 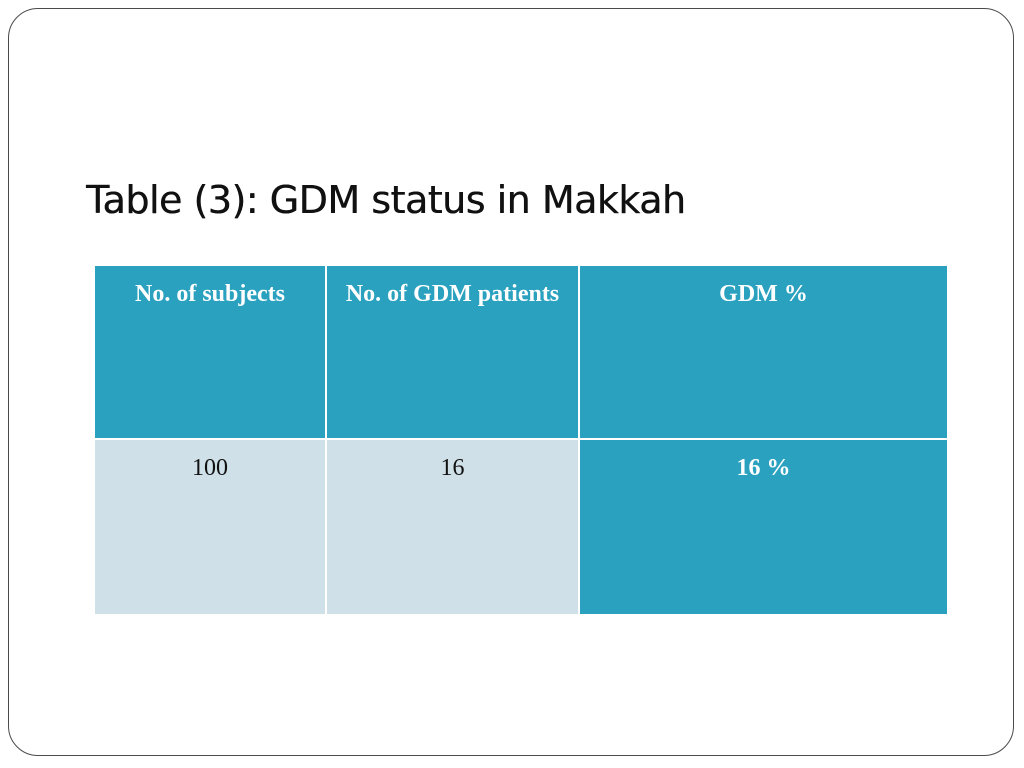 What do you see at coordinates (210, 527) in the screenshot?
I see `cell-subjects: 100` at bounding box center [210, 527].